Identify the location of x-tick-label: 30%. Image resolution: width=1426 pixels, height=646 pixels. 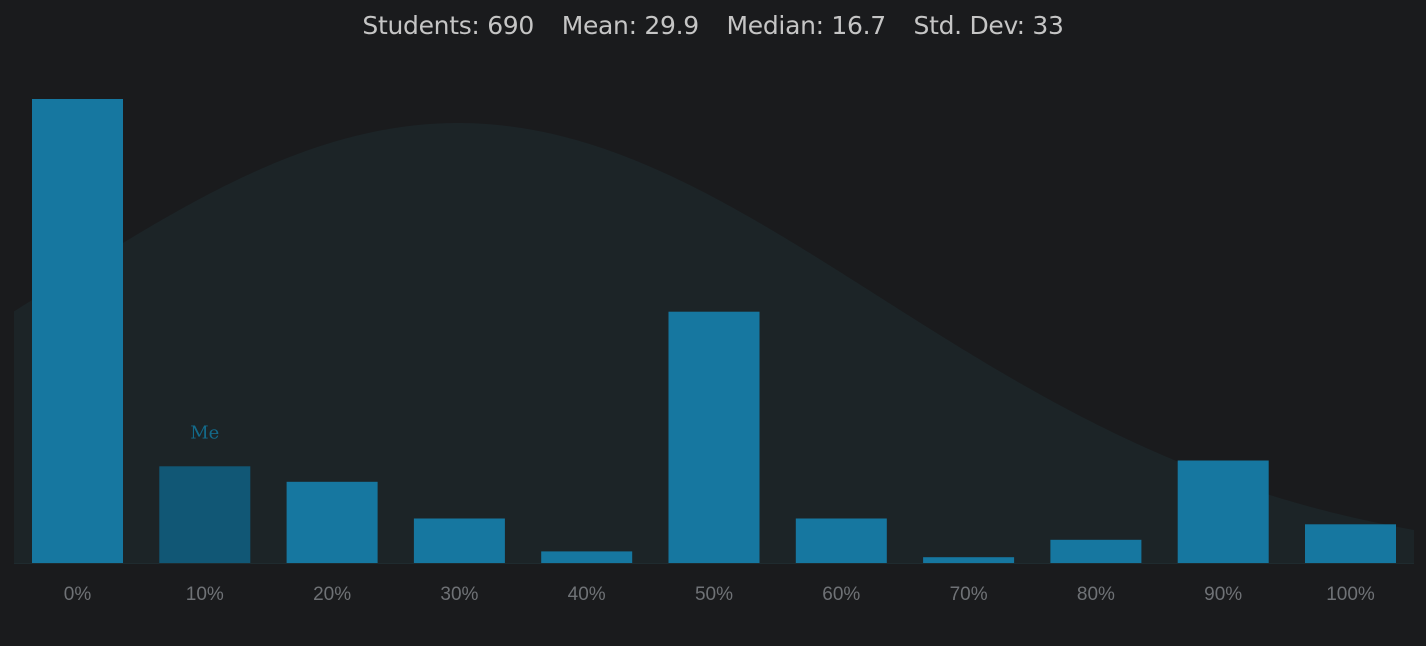
(459, 594).